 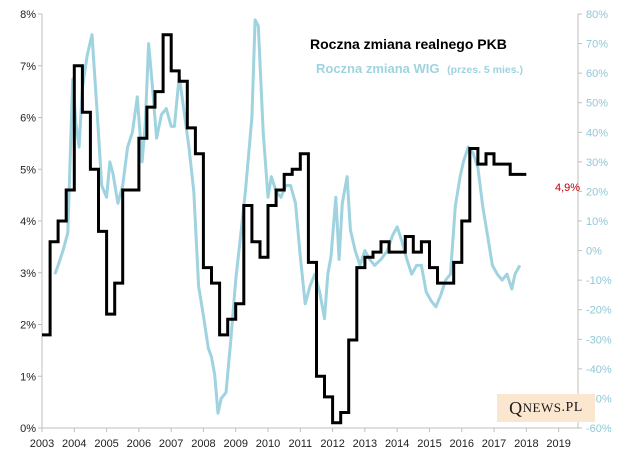 I want to click on x-tick-label: 2014, so click(x=397, y=444).